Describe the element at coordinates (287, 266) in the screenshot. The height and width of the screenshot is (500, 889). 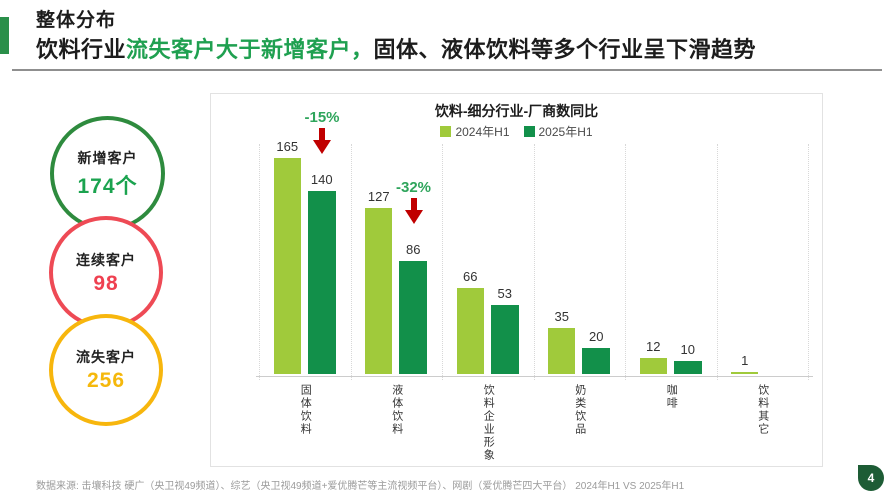
I see `bar-2024年H1-固体饮料` at that location.